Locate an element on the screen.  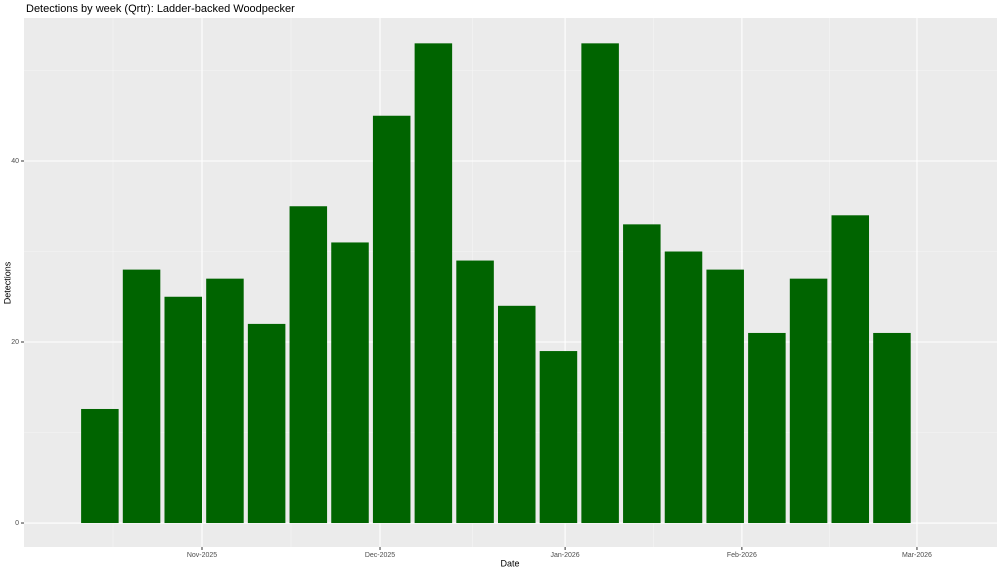
x-axis-label: Date is located at coordinates (509, 563).